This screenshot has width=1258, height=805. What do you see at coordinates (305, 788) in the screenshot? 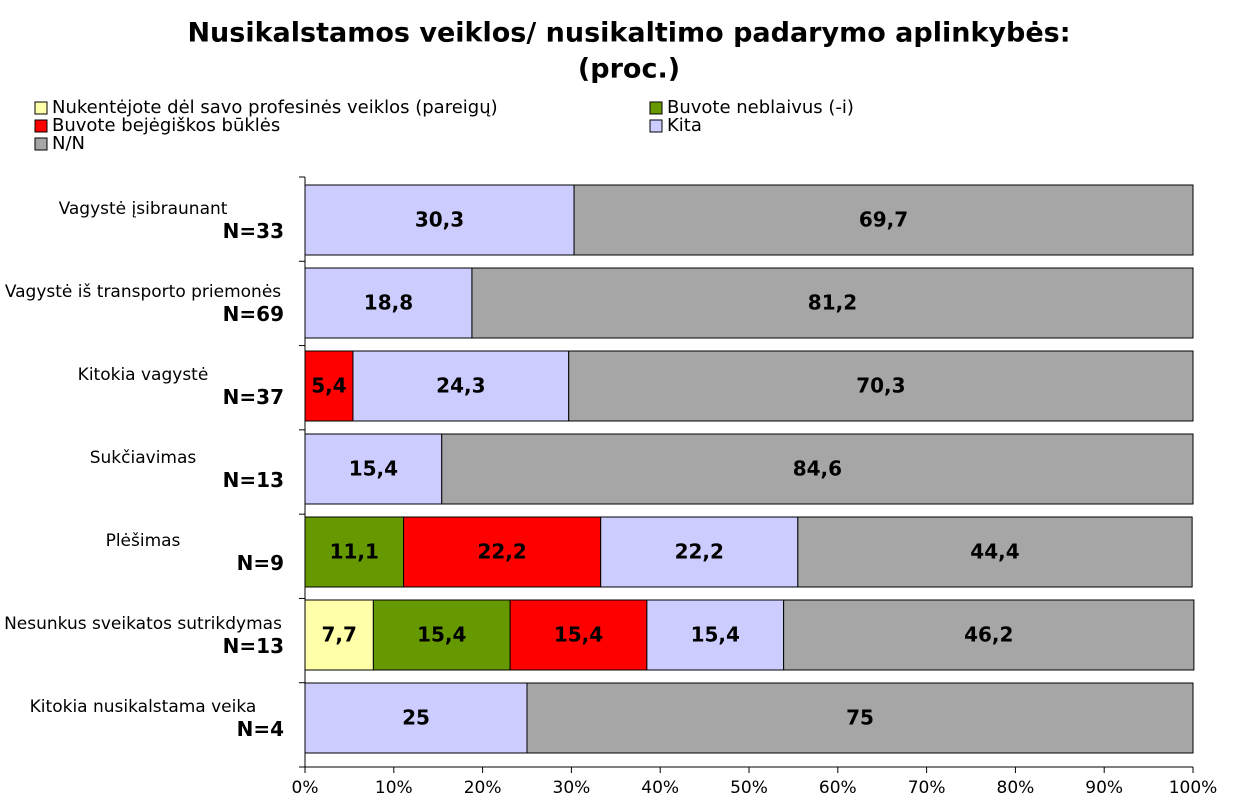
I see `x-tick-label: 0%` at bounding box center [305, 788].